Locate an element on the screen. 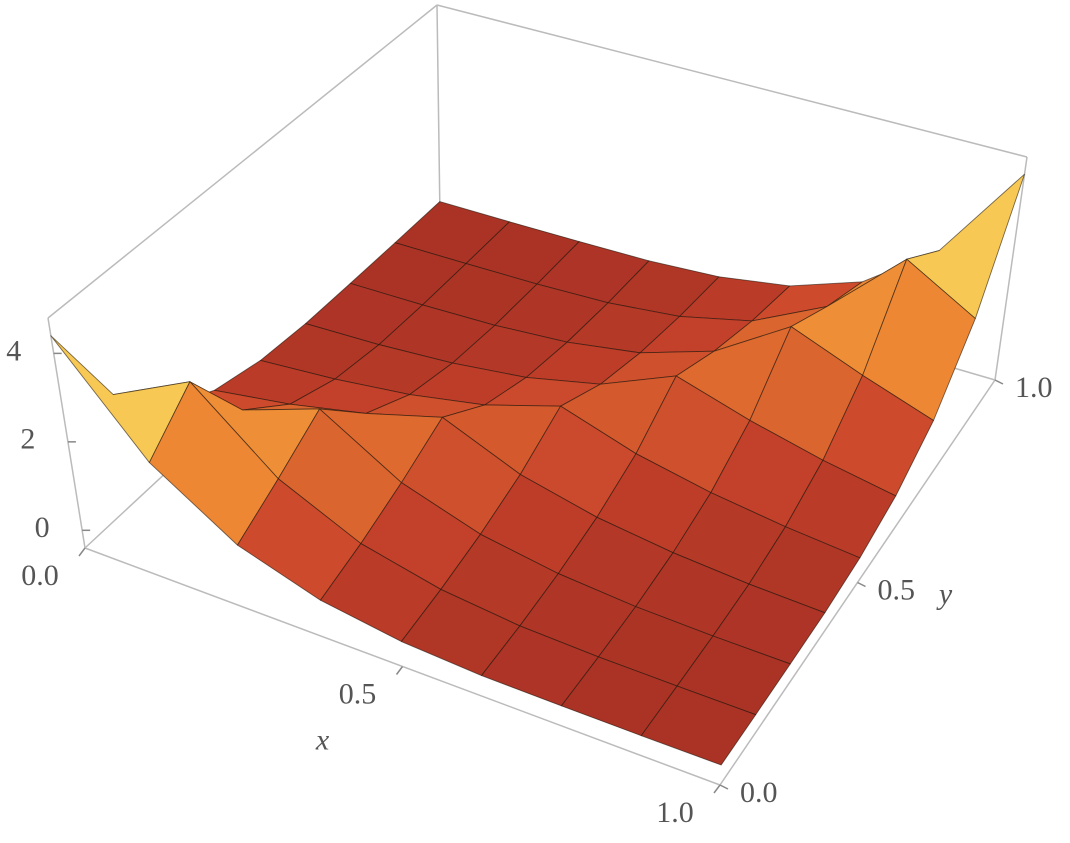 Image resolution: width=1070 pixels, height=843 pixels. x-axis-label: x is located at coordinates (322, 739).